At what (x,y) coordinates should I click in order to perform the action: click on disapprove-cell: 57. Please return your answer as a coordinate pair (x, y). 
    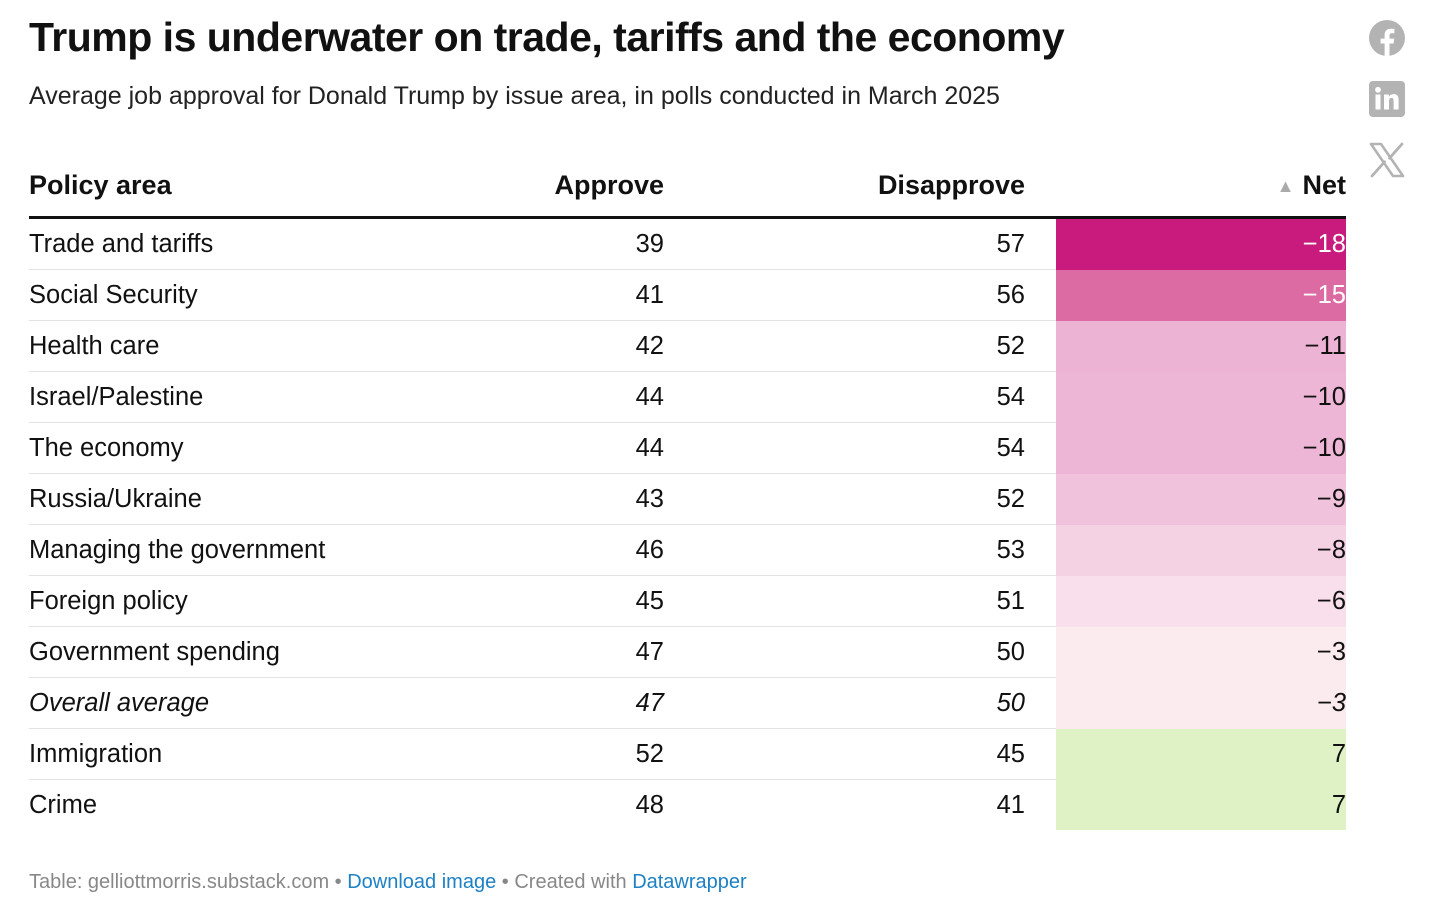
    Looking at the image, I should click on (844, 243).